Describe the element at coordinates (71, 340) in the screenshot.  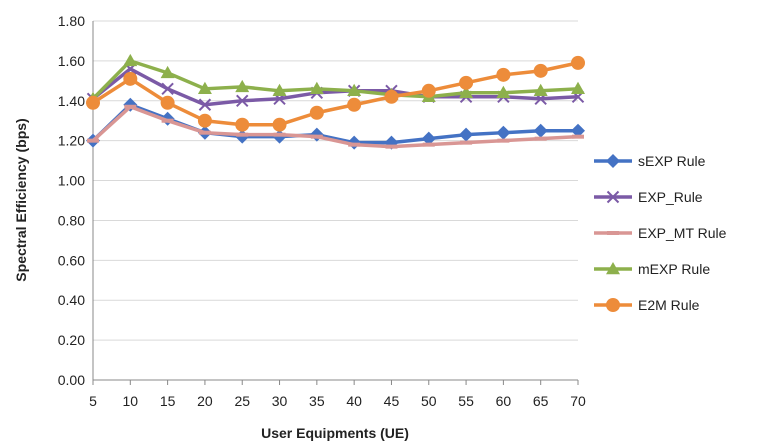
I see `y-tick-label: 0.20` at that location.